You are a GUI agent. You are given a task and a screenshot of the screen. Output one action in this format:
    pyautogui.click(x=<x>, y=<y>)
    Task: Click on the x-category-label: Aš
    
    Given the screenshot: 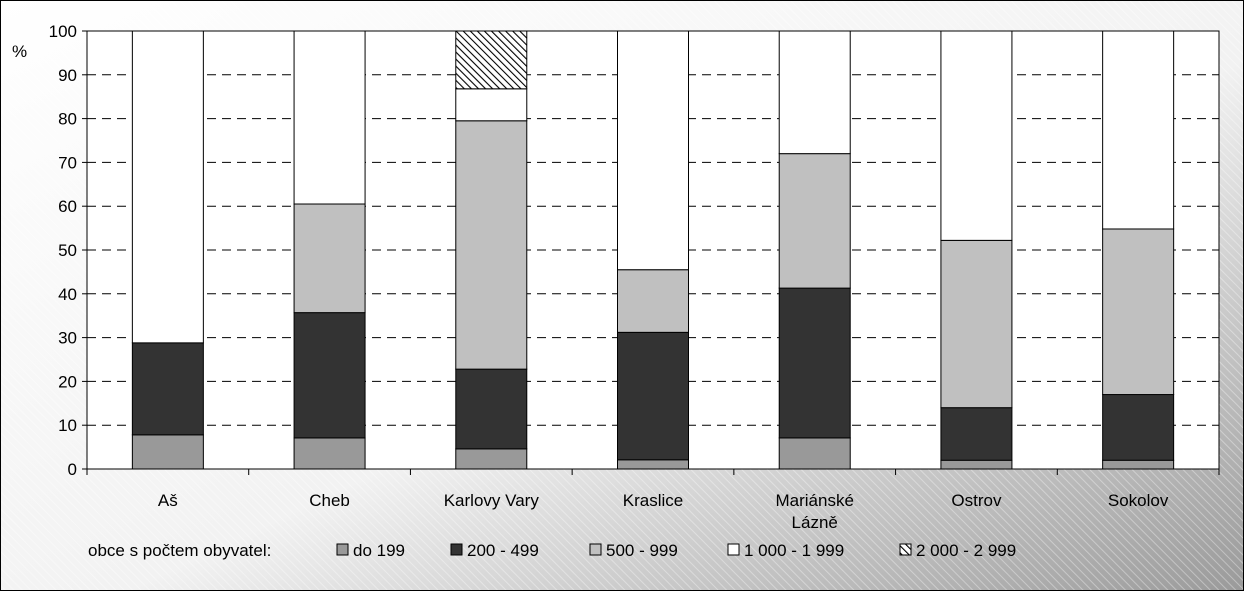 What is the action you would take?
    pyautogui.click(x=168, y=500)
    